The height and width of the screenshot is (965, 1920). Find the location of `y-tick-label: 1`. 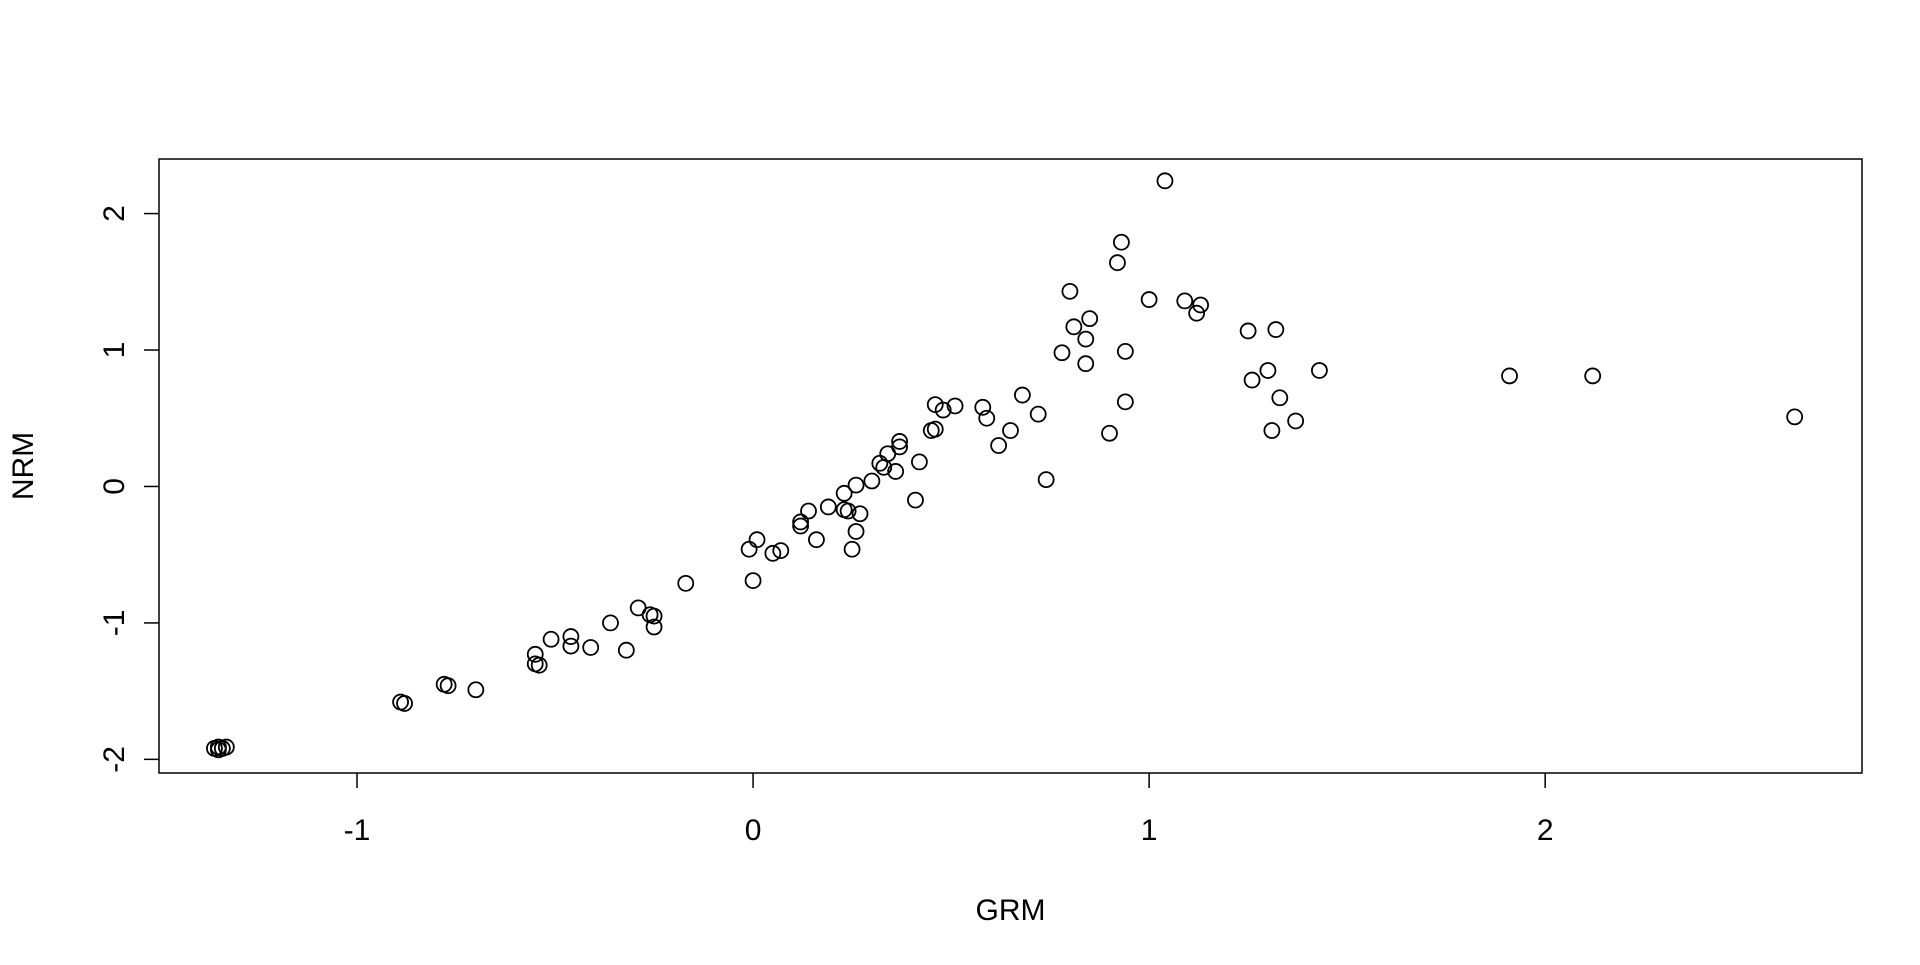

y-tick-label: 1 is located at coordinates (114, 350).